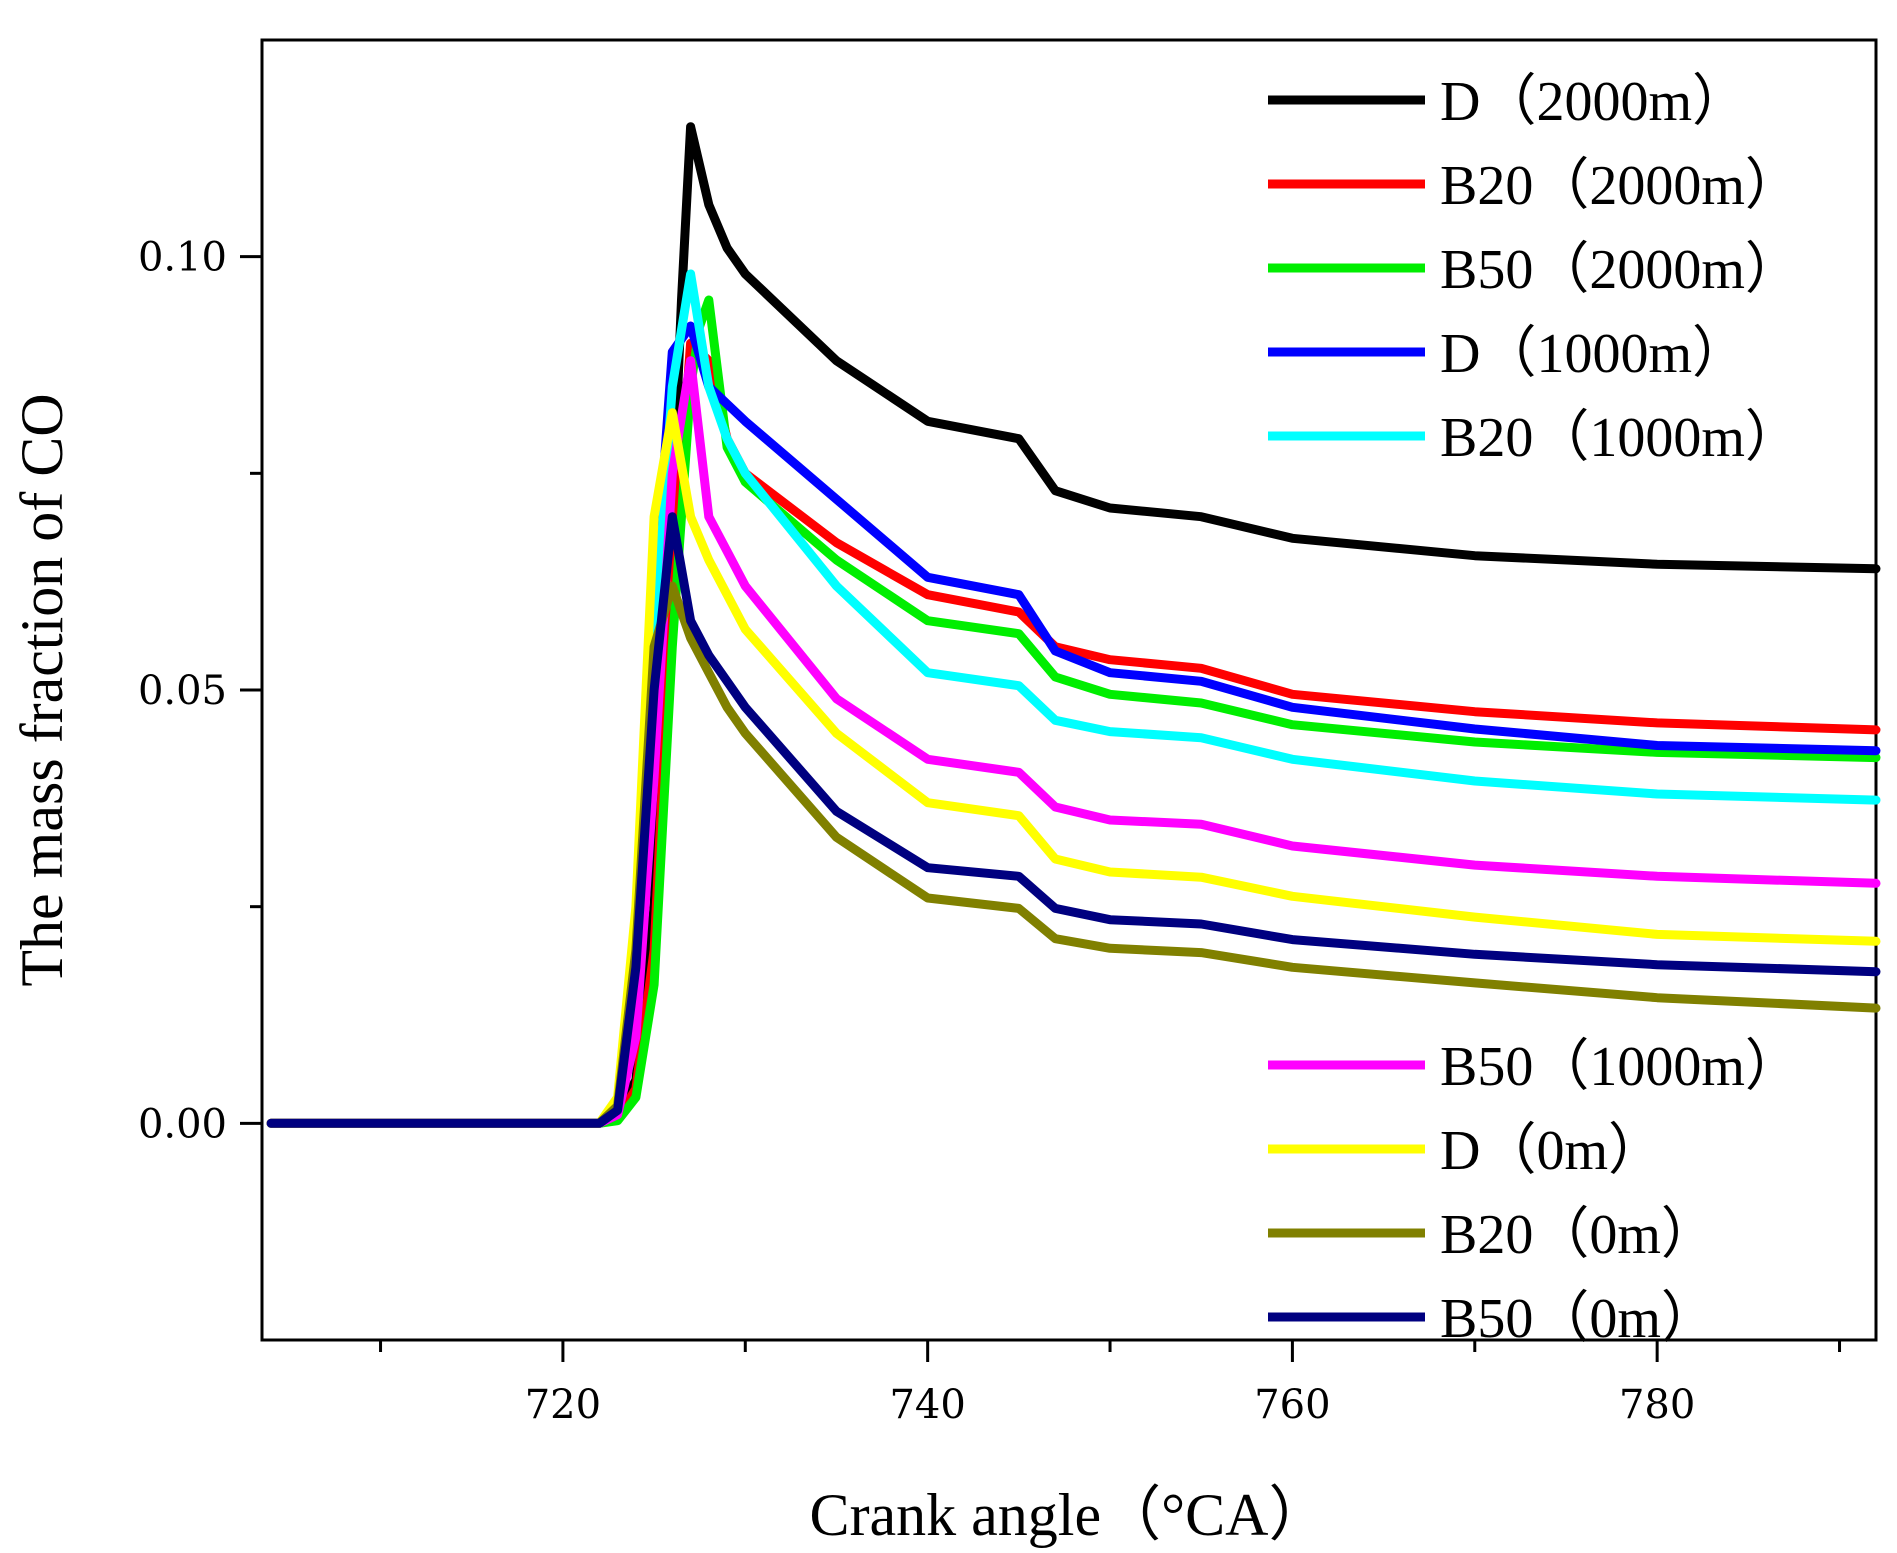 The image size is (1897, 1553). What do you see at coordinates (1552, 1151) in the screenshot?
I see `legend-label-6: D（0m）` at bounding box center [1552, 1151].